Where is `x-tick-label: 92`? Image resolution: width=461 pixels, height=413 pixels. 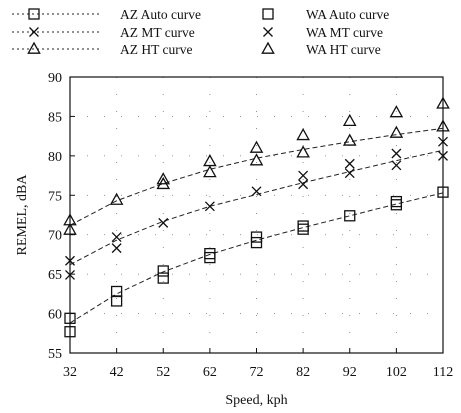
x-tick-label: 92 is located at coordinates (350, 372).